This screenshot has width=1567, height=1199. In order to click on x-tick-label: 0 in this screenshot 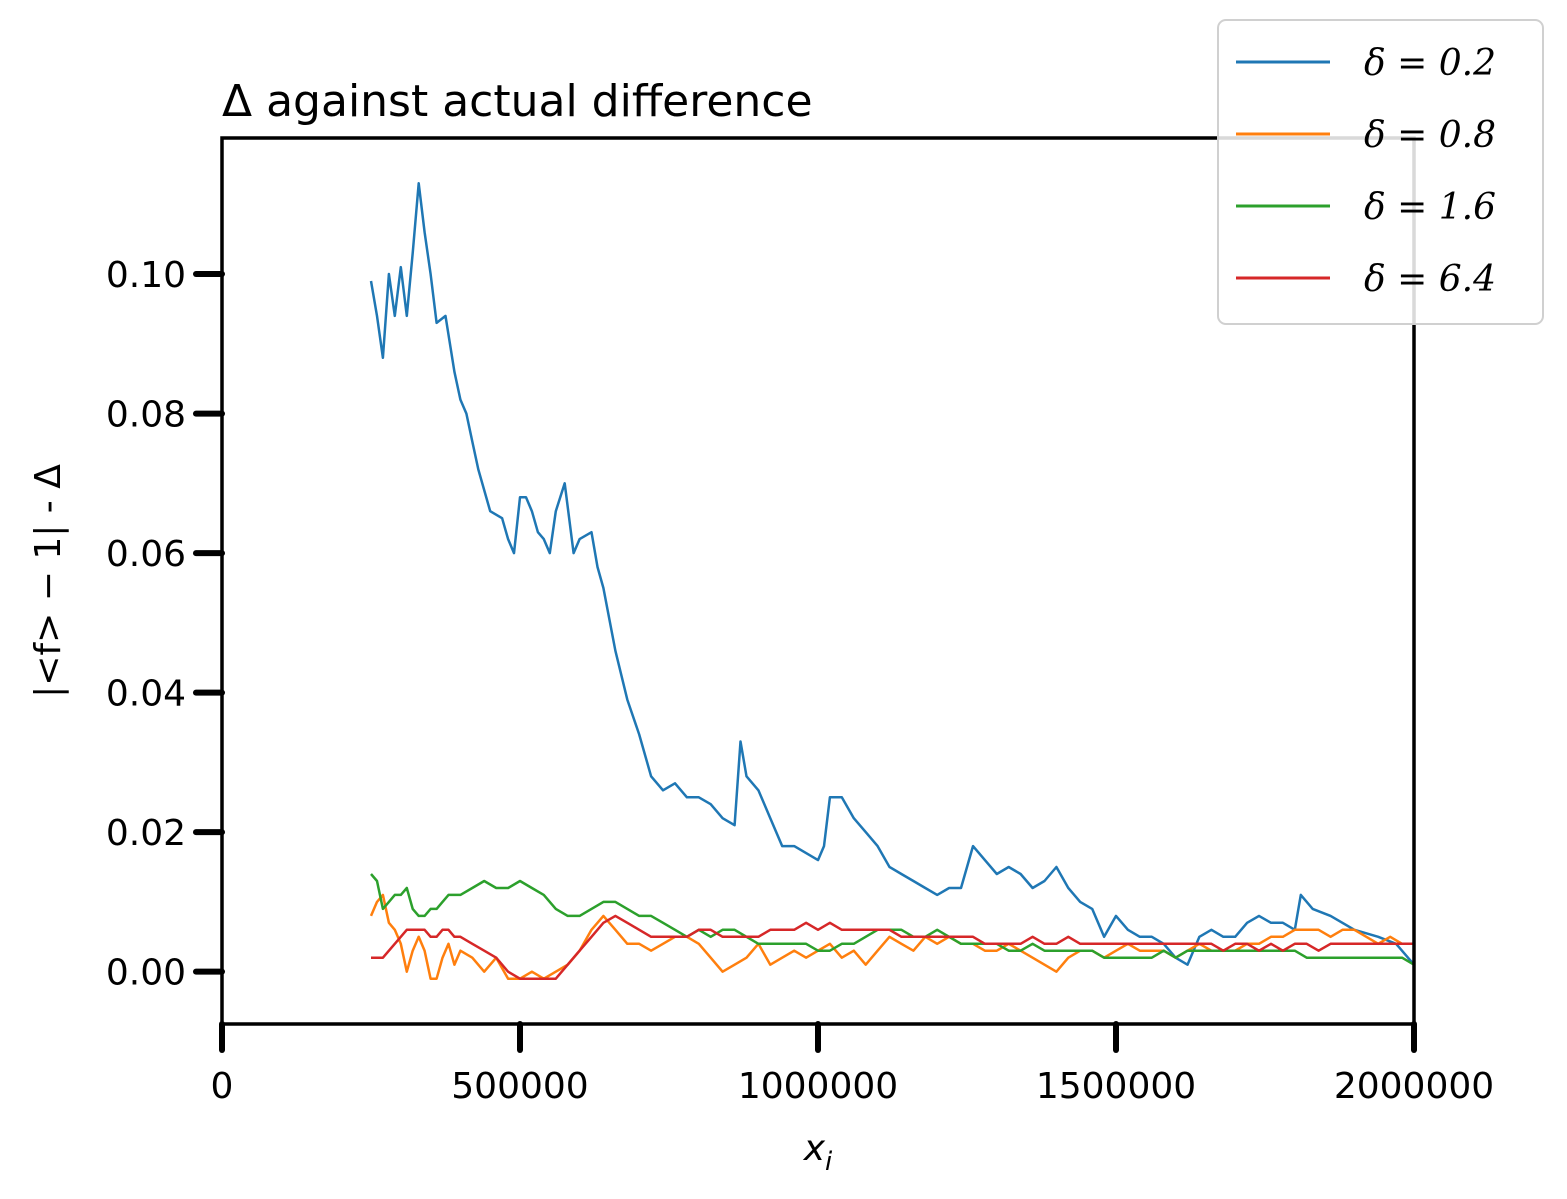, I will do `click(222, 1086)`.